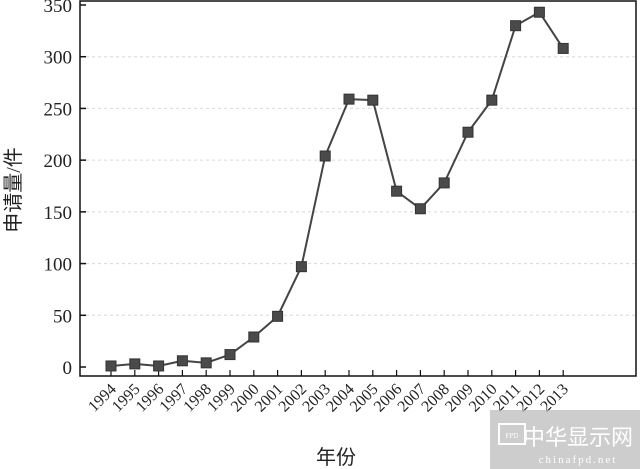 This screenshot has height=469, width=640. What do you see at coordinates (111, 366) in the screenshot?
I see `data-point-1994` at bounding box center [111, 366].